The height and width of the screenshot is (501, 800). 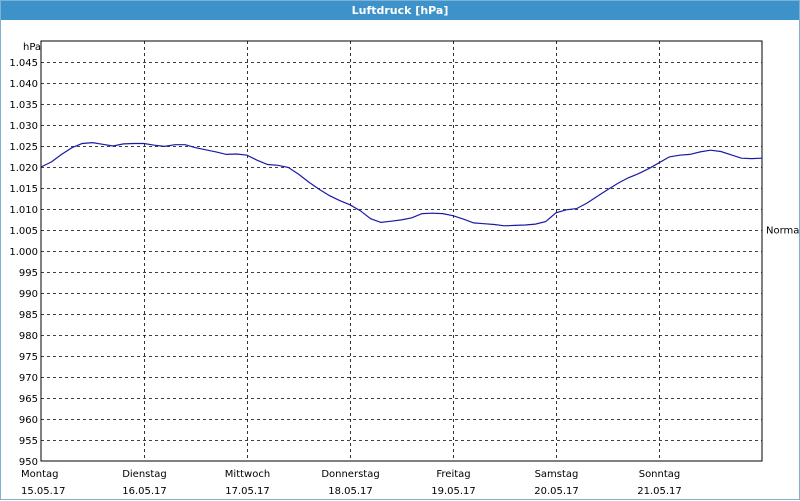 What do you see at coordinates (350, 474) in the screenshot?
I see `x-tick-day-label: Donnerstag` at bounding box center [350, 474].